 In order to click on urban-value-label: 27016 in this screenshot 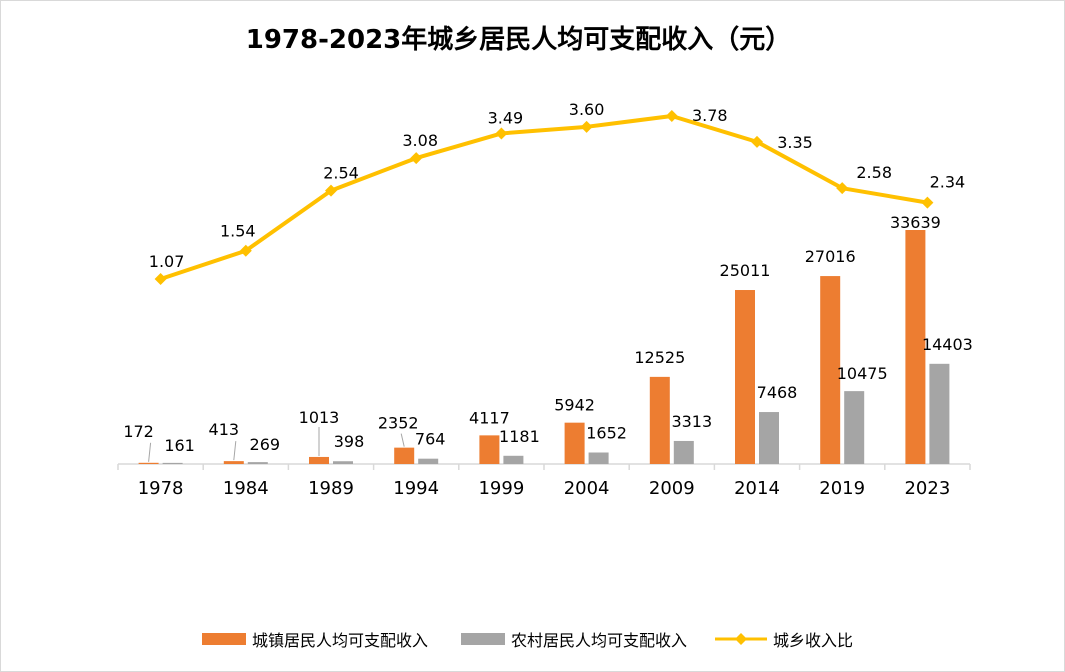, I will do `click(830, 256)`.